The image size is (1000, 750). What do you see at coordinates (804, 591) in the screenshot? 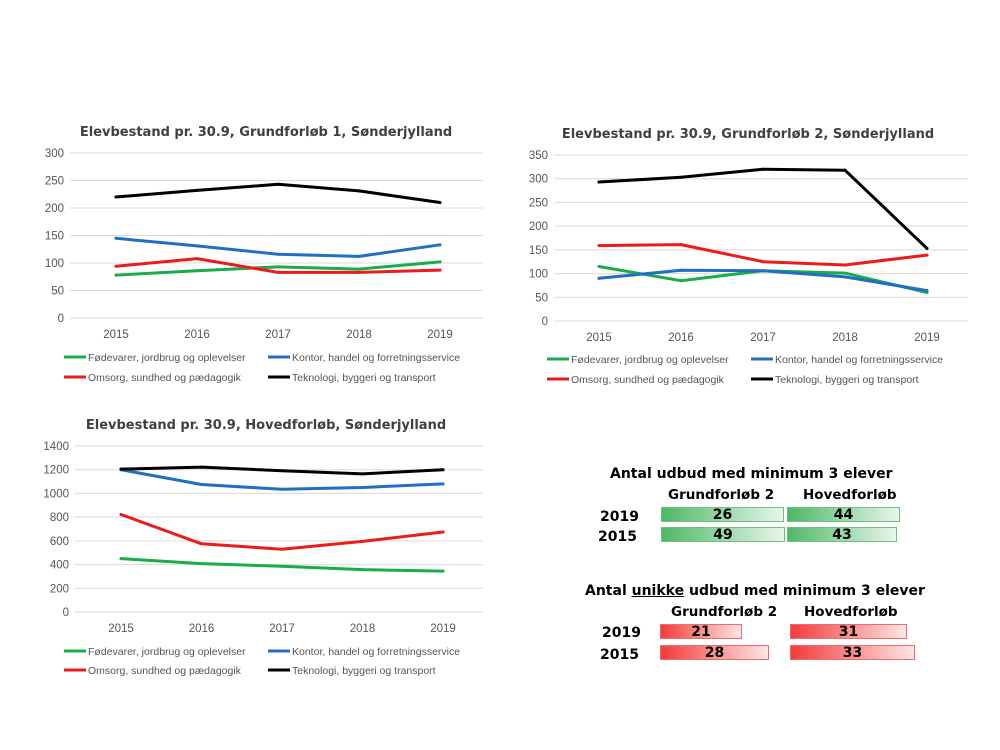
I see `table-unikke-title-post: udbud med minimum 3 elever` at bounding box center [804, 591].